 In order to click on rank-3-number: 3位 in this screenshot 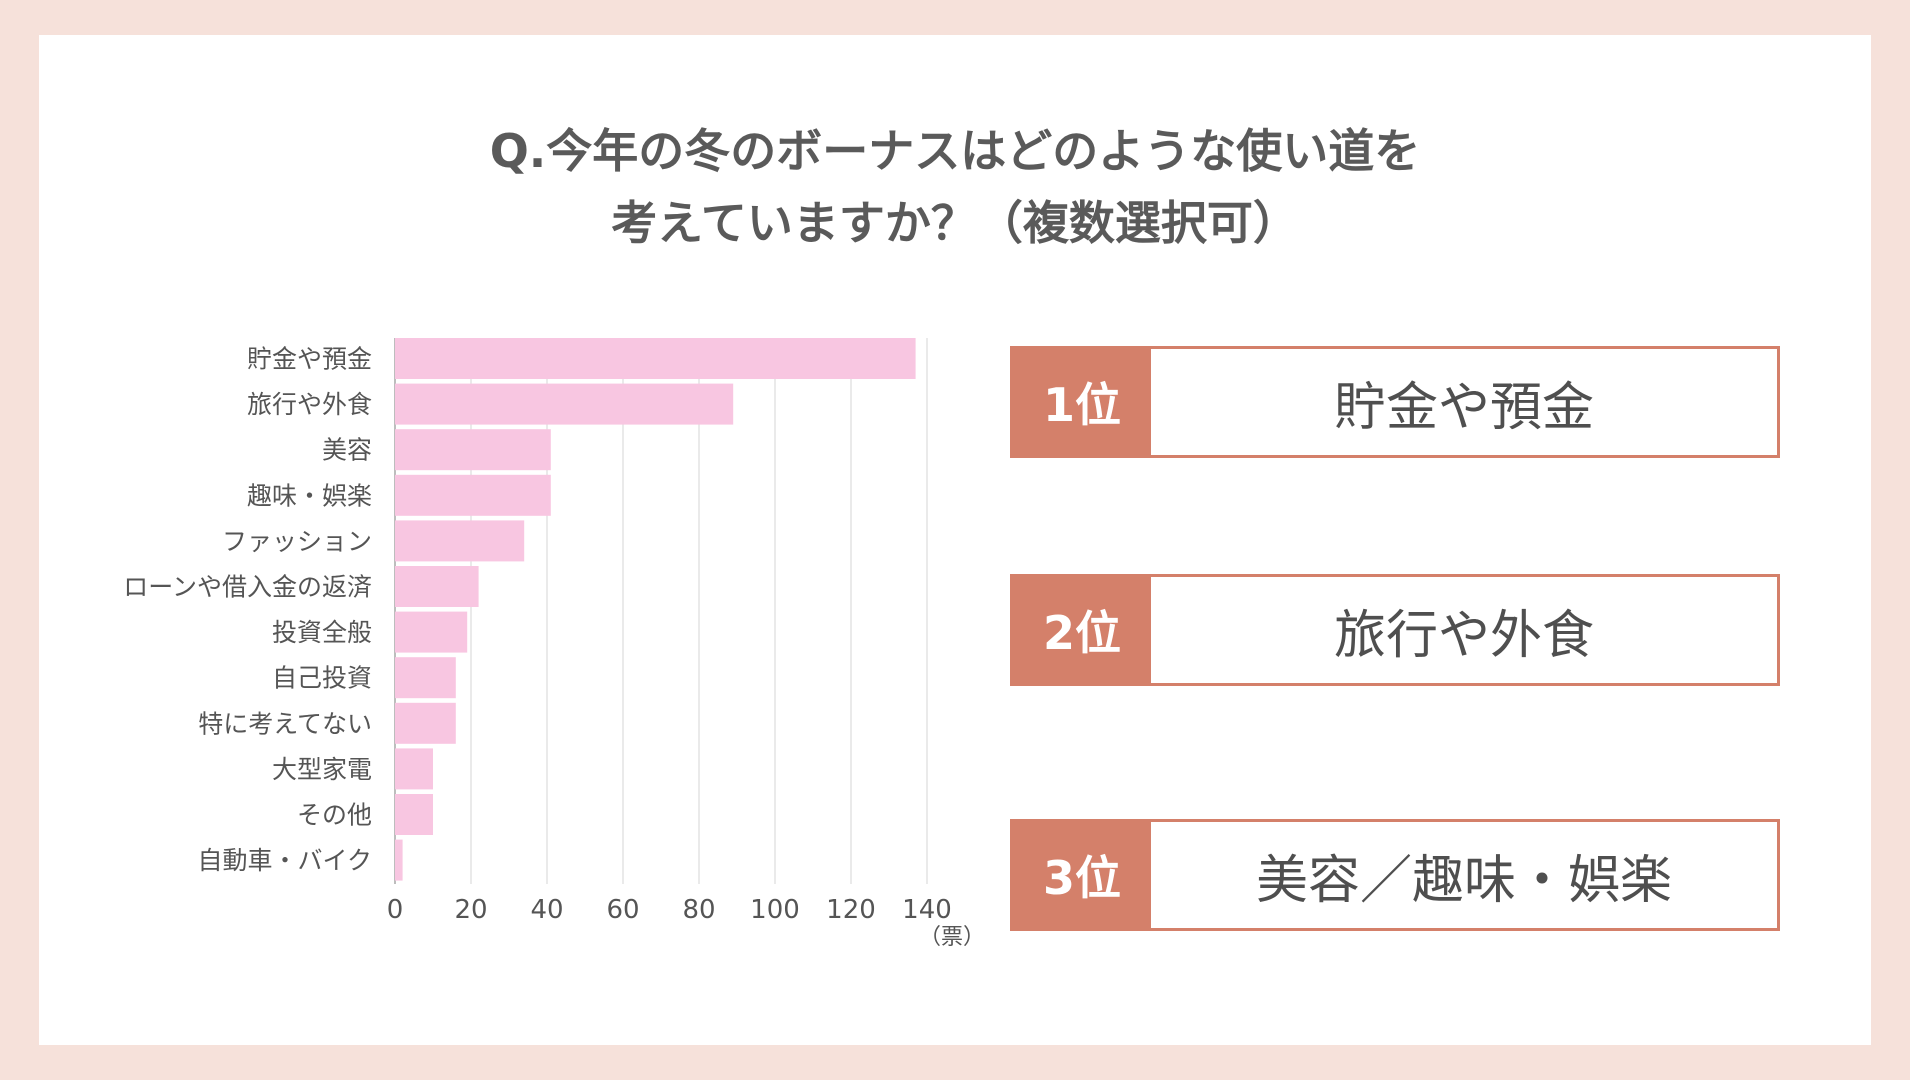, I will do `click(1082, 875)`.